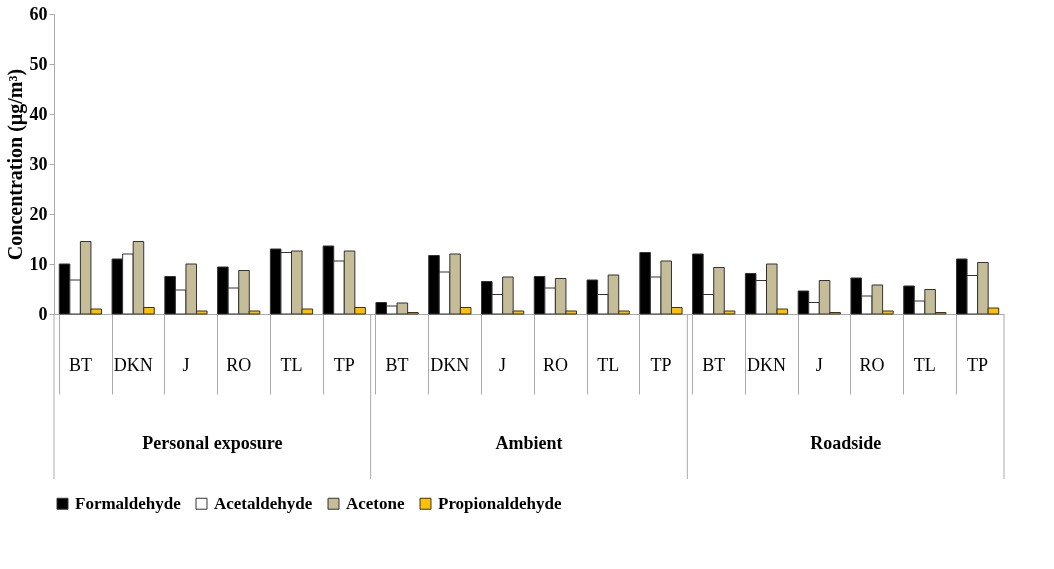  What do you see at coordinates (500, 503) in the screenshot?
I see `legend-label: Propionaldehyde` at bounding box center [500, 503].